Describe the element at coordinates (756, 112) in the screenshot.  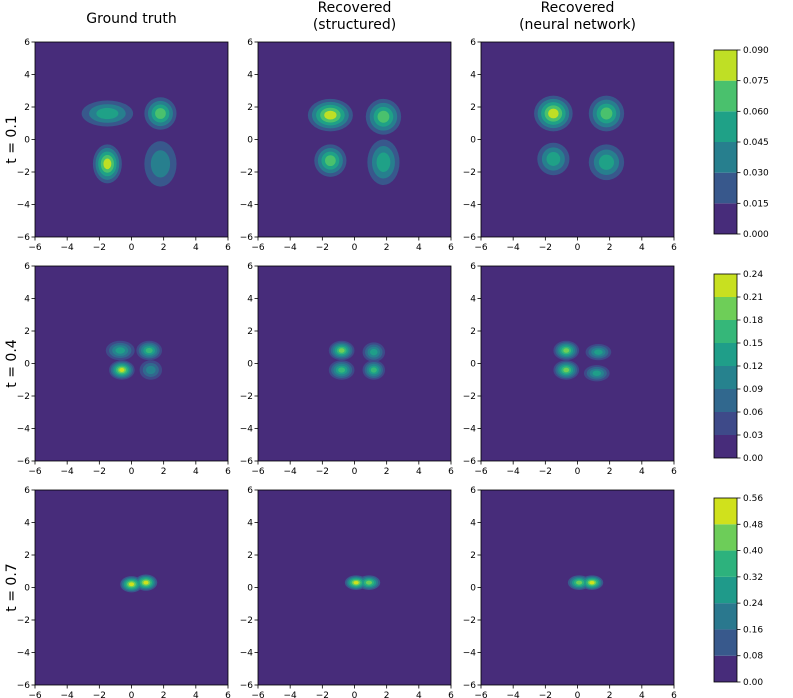
I see `colorbar-tick-label: 0.060` at that location.